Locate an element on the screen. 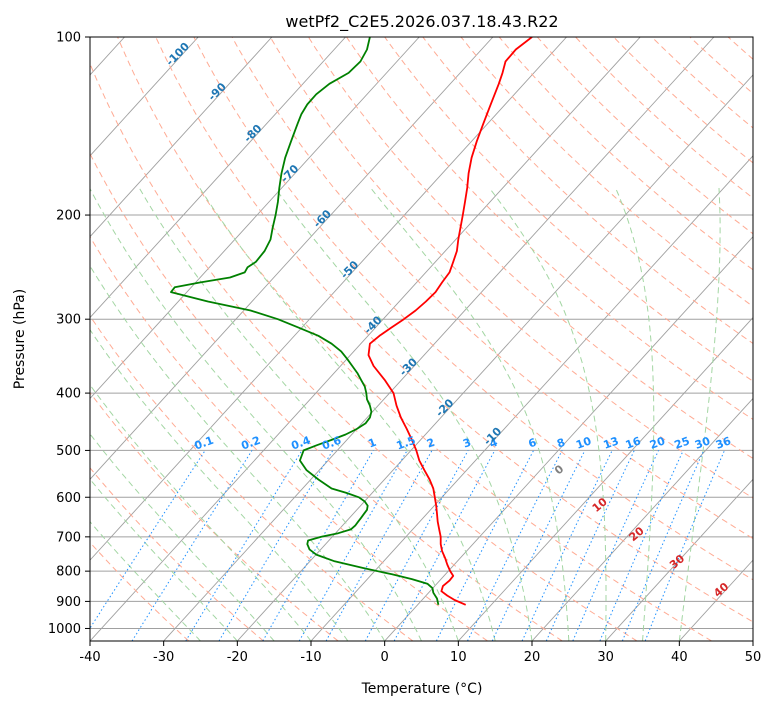 The width and height of the screenshot is (775, 708). mixing-ratio-label: 16 is located at coordinates (633, 443).